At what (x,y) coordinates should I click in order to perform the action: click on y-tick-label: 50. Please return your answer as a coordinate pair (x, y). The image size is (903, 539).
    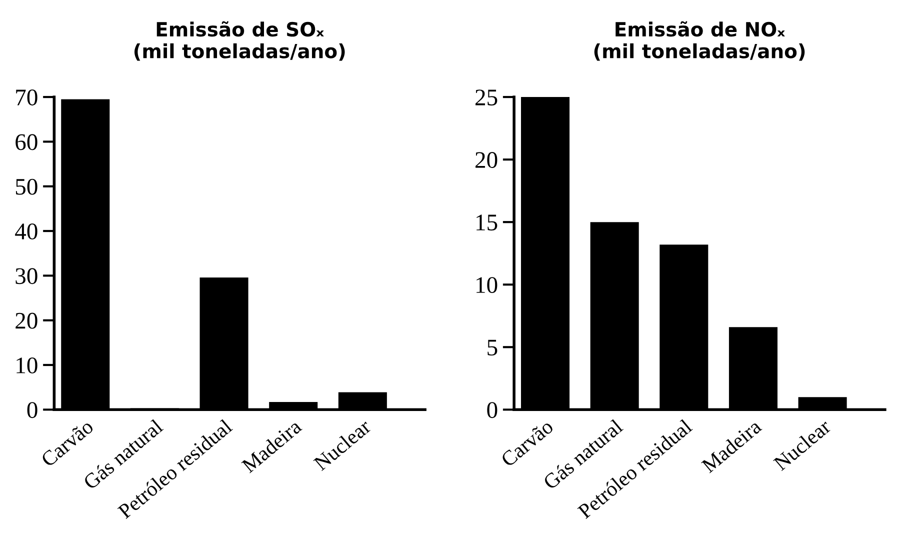
    Looking at the image, I should click on (27, 186).